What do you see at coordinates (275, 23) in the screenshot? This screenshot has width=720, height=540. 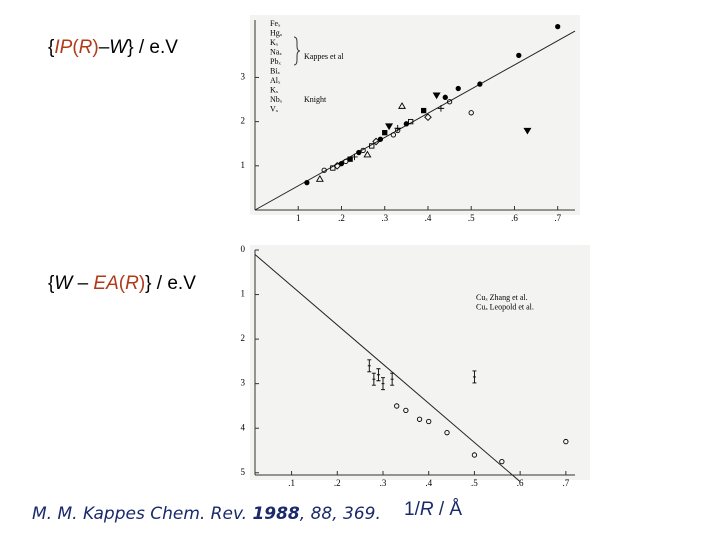 I see `legend-label: Feₓ` at bounding box center [275, 23].